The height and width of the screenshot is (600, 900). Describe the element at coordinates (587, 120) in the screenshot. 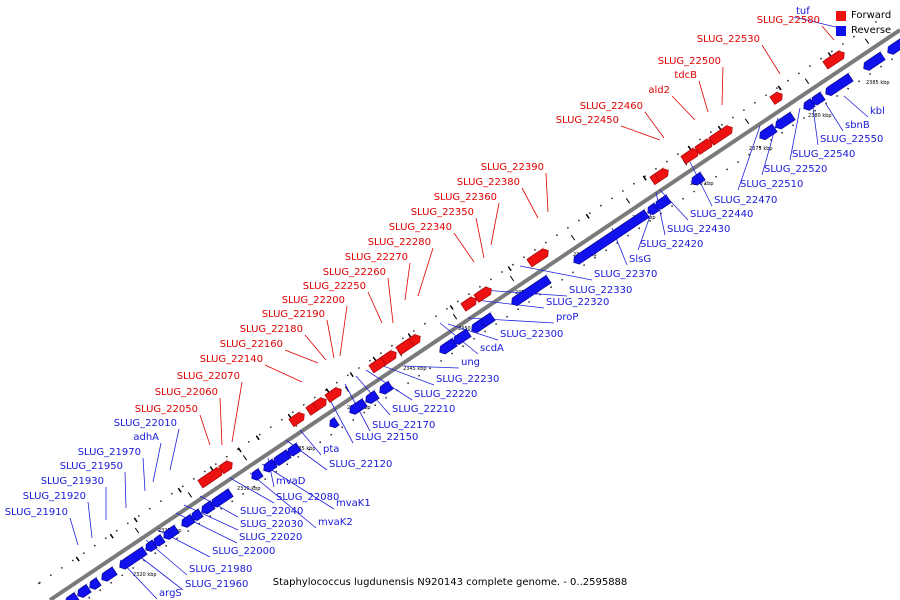

I see `gene-label: SLUG_22450` at that location.